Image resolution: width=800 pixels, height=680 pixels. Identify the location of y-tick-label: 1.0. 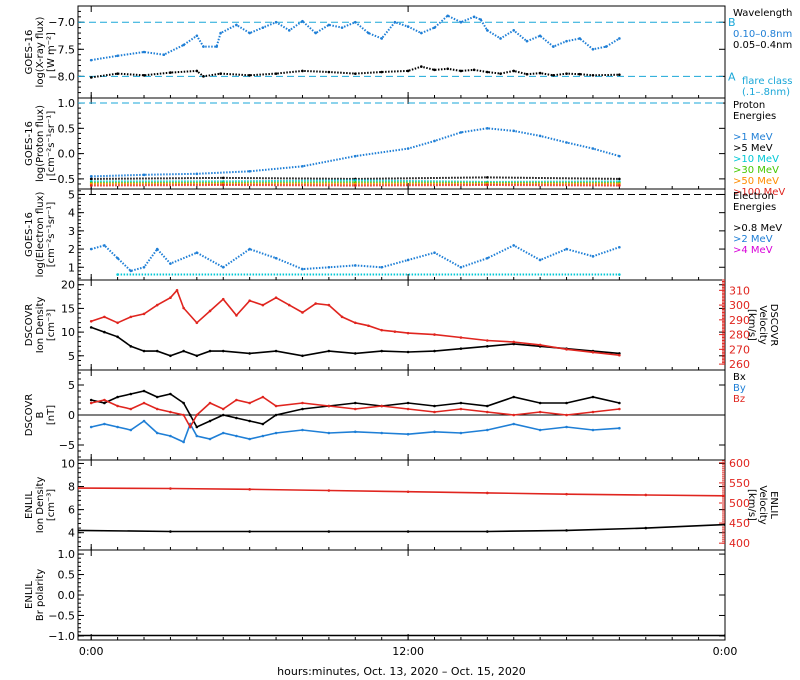
(67, 103).